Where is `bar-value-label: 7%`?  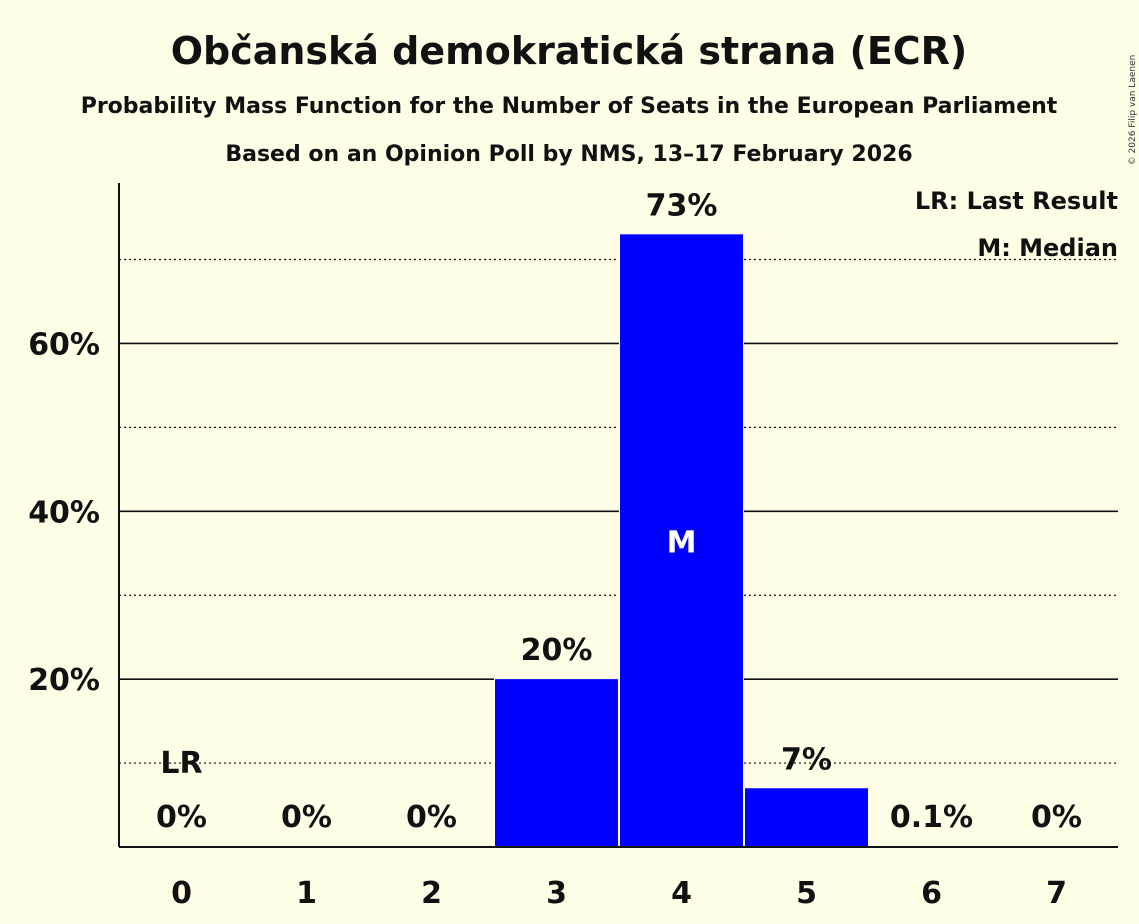
bar-value-label: 7% is located at coordinates (806, 759).